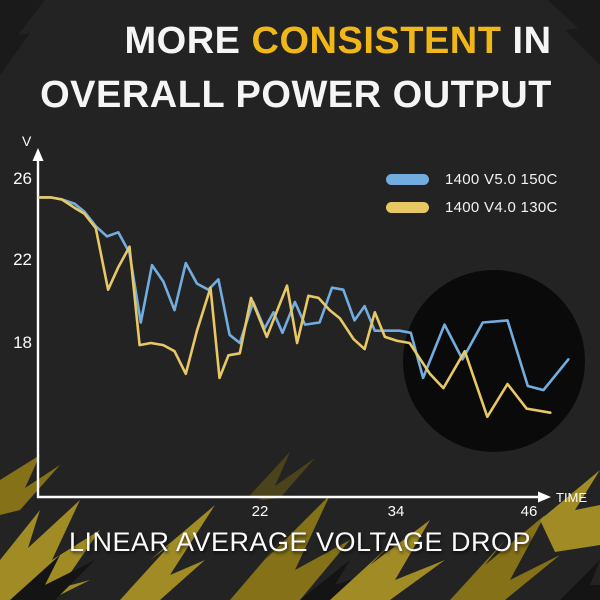 Image resolution: width=600 pixels, height=600 pixels. What do you see at coordinates (572, 497) in the screenshot?
I see `x-axis-unit-label: TIME` at bounding box center [572, 497].